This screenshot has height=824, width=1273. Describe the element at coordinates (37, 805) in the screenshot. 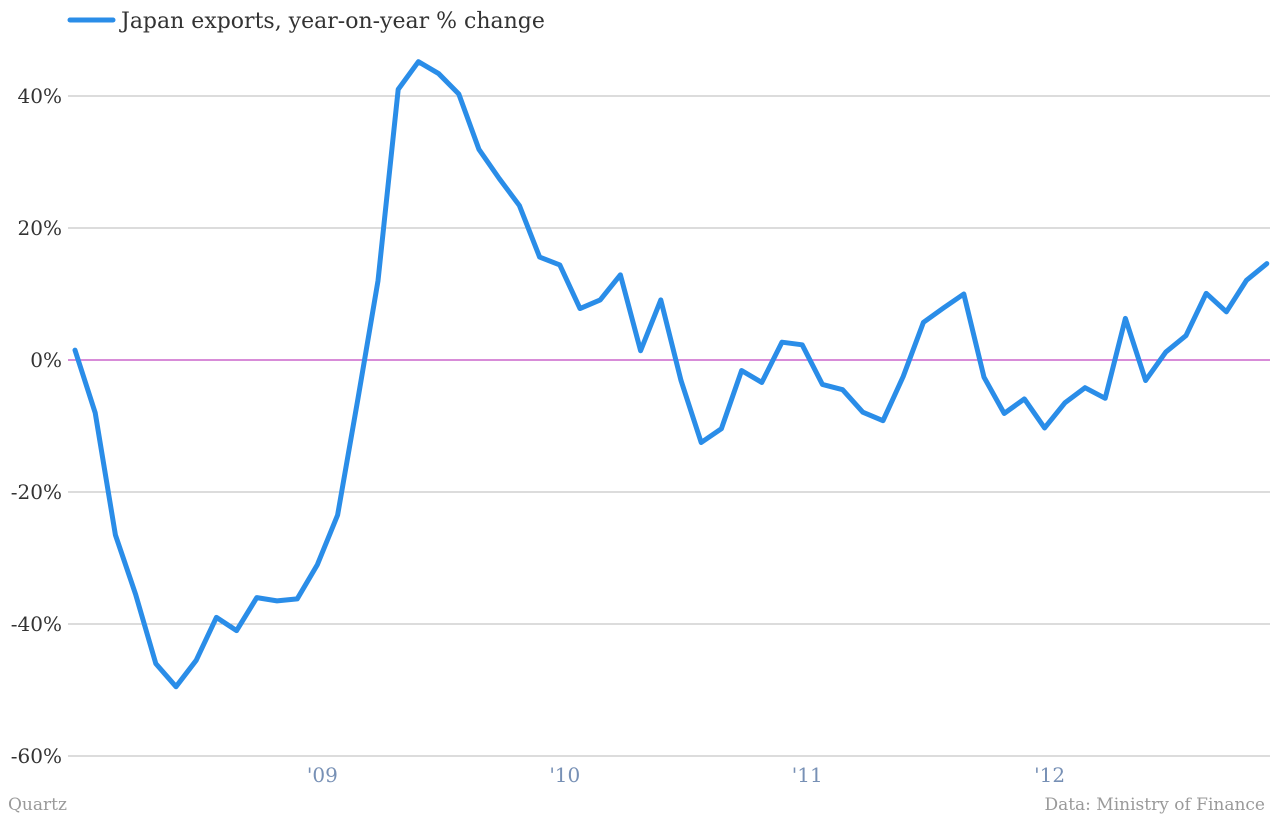

I see `footer-source-brand: Quartz` at that location.